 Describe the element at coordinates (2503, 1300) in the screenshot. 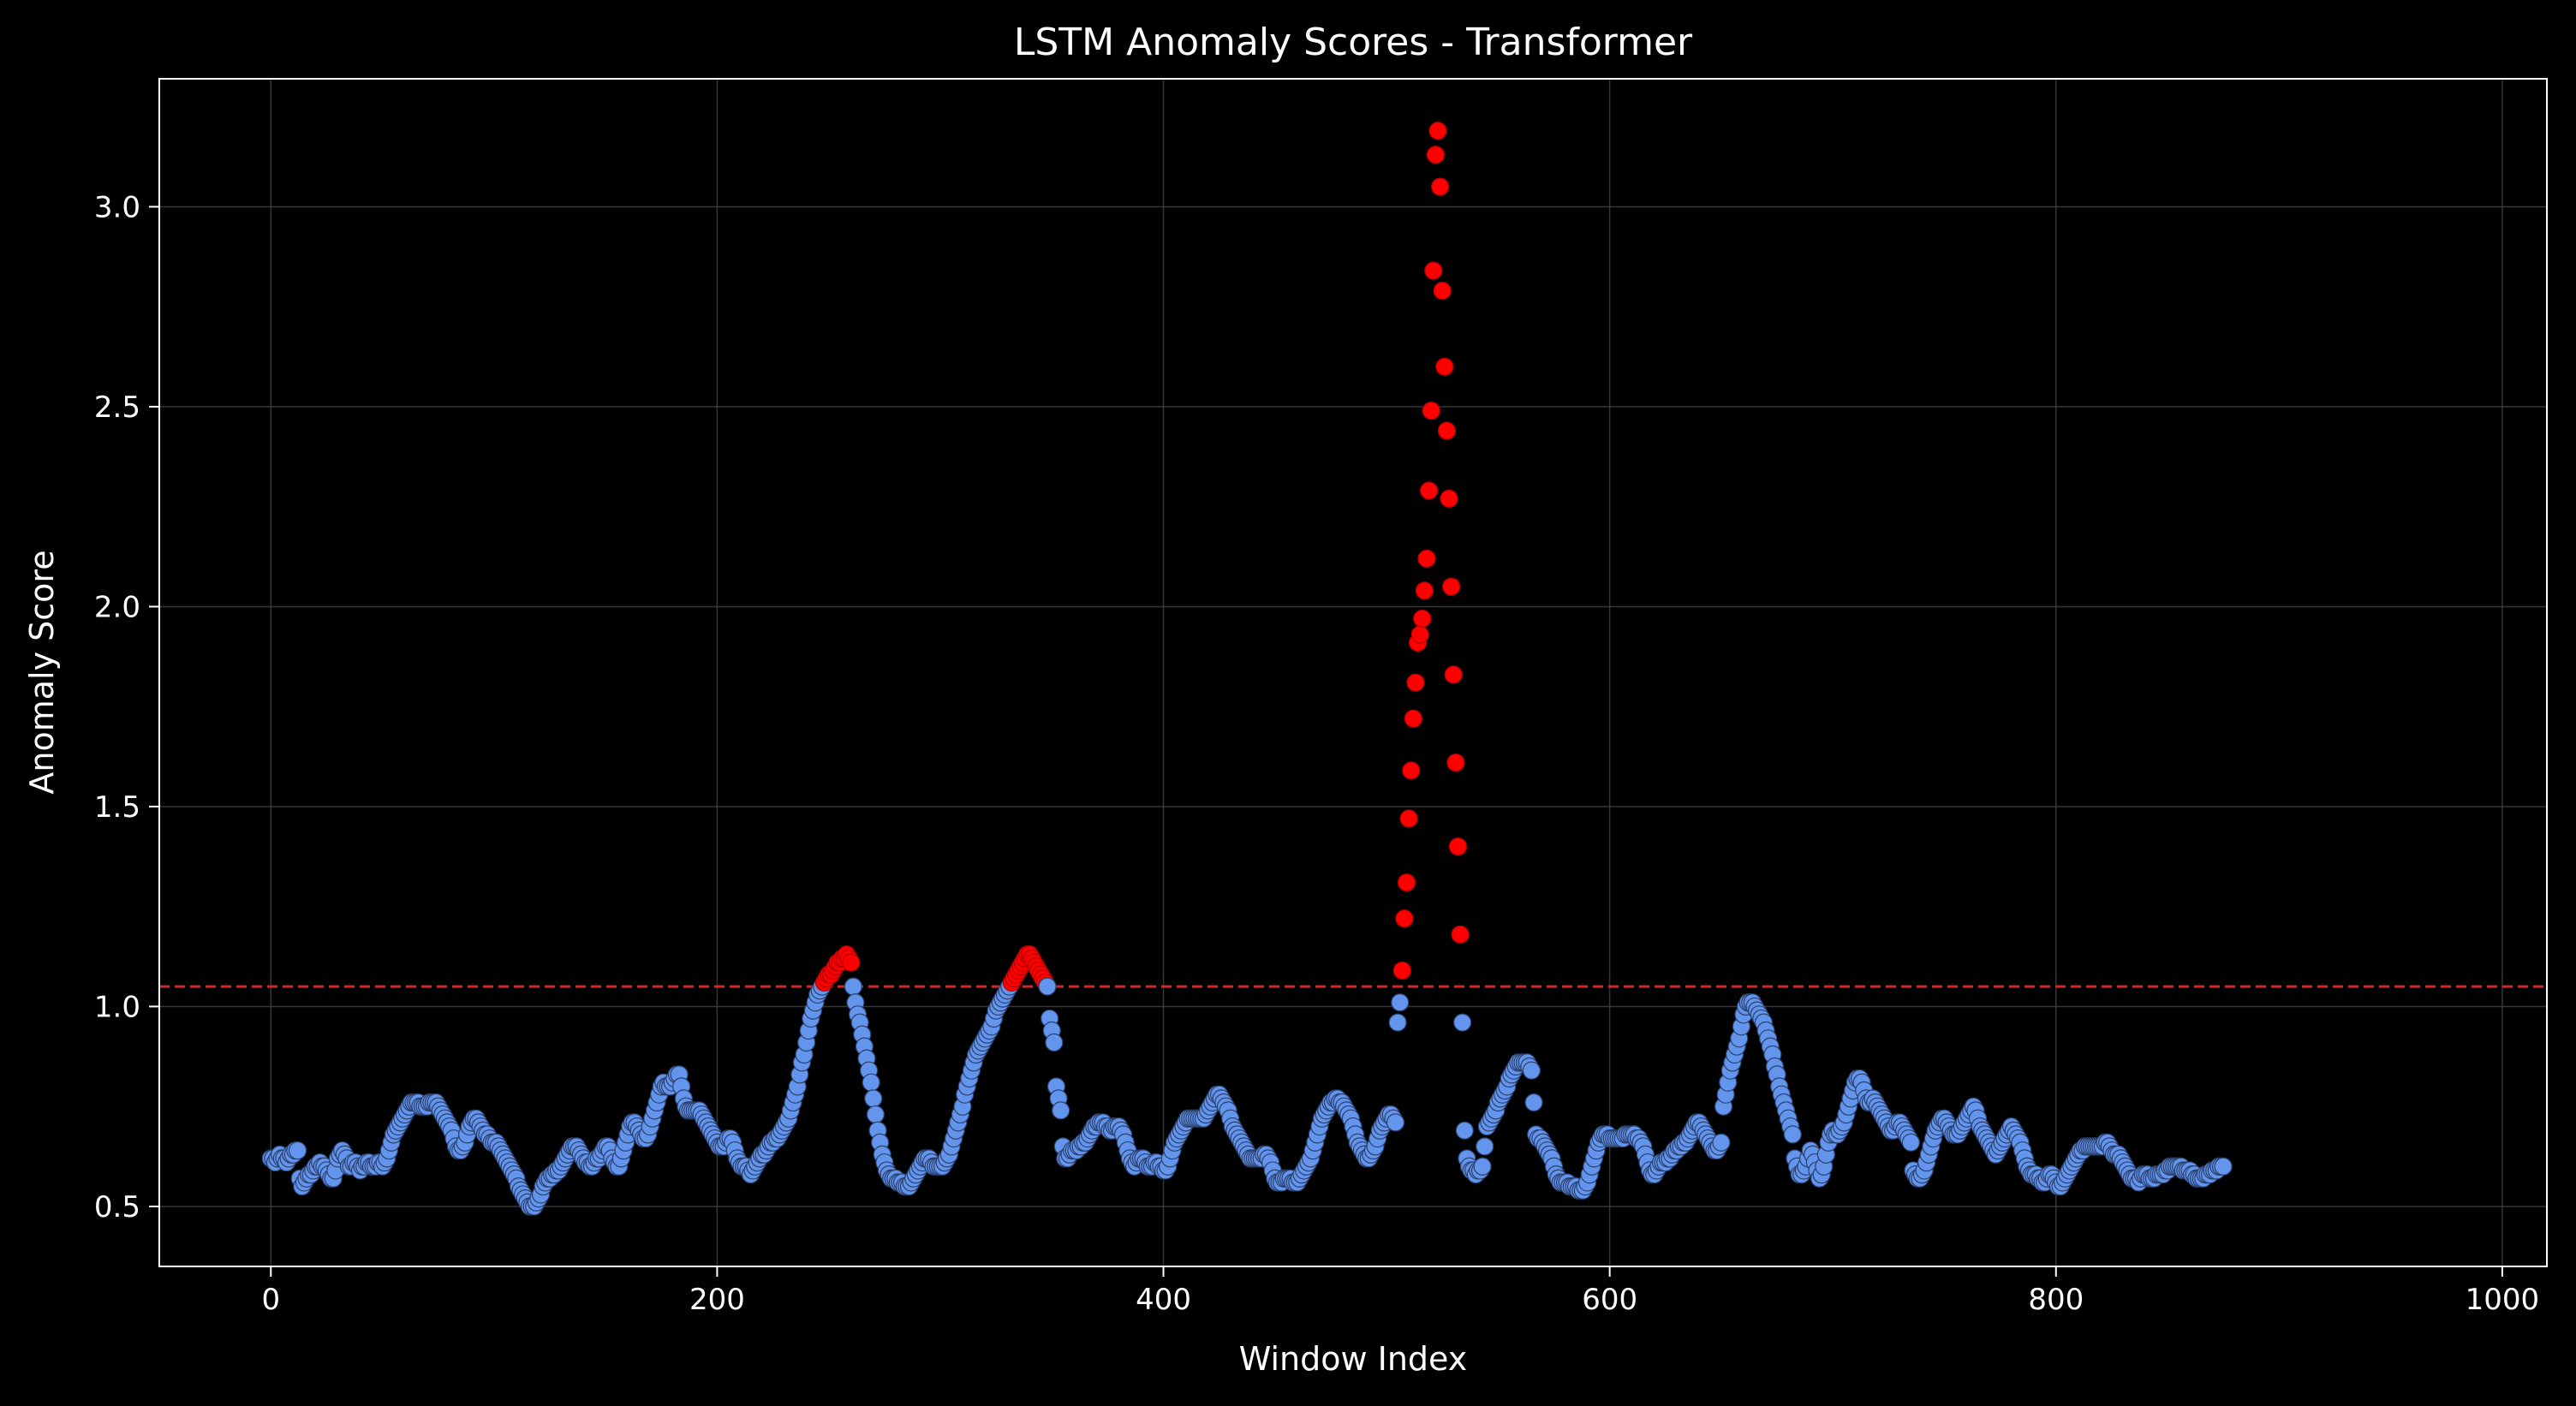

I see `x-tick-label: 1000` at that location.